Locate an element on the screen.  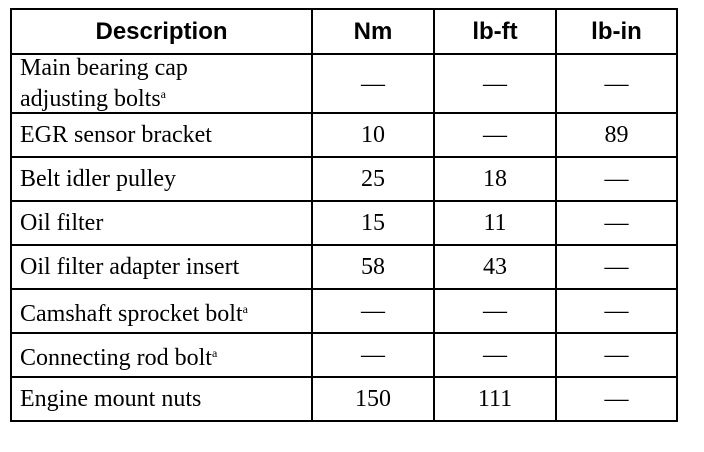
description-cell: Oil filter adapter insert is located at coordinates (161, 267).